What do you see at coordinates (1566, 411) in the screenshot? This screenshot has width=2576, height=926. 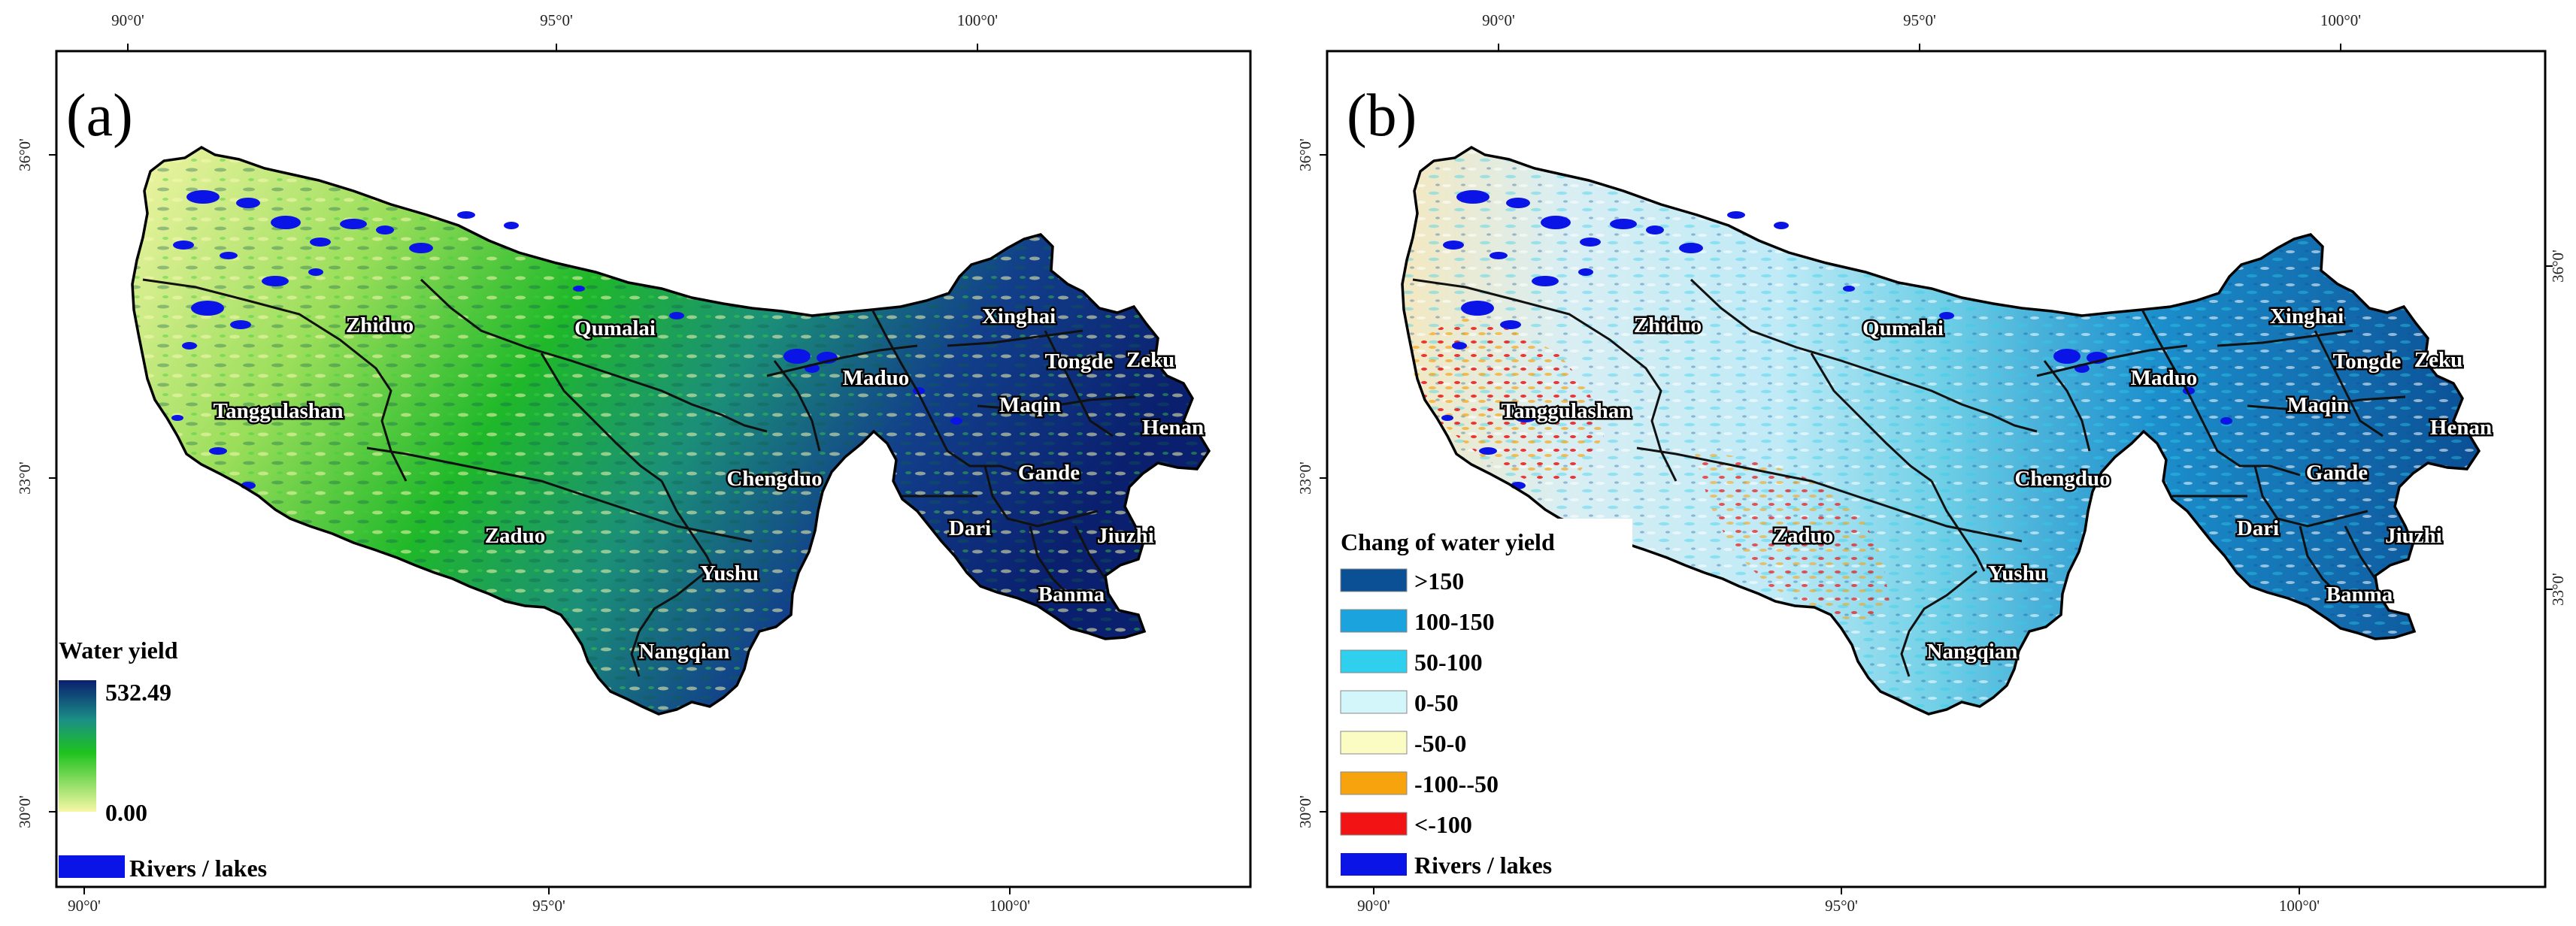 I see `place-label: Tanggulashan` at bounding box center [1566, 411].